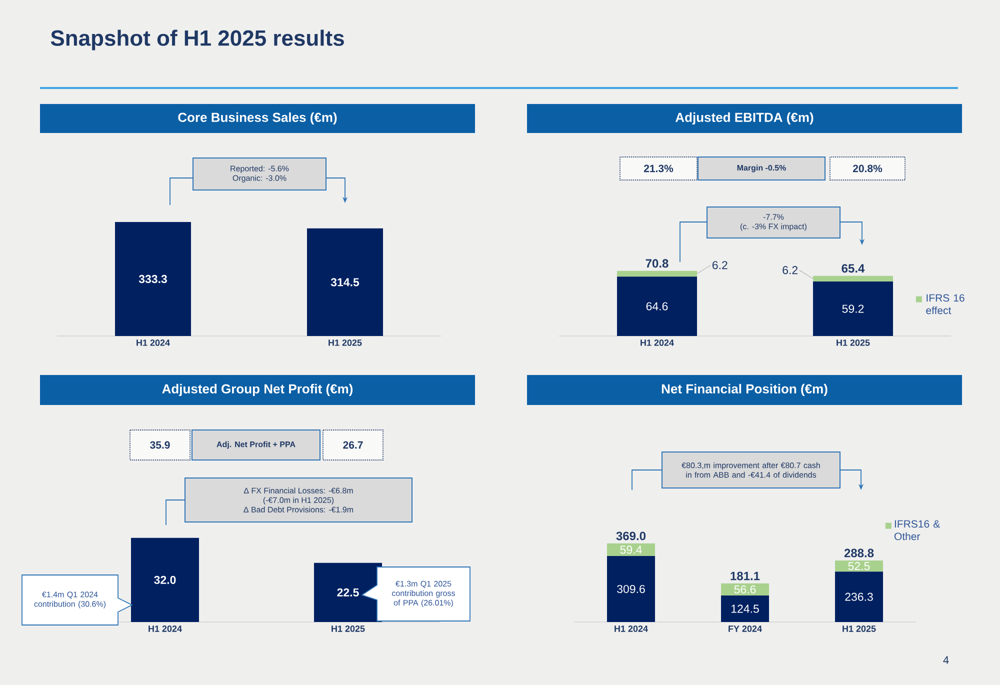  What do you see at coordinates (745, 118) in the screenshot?
I see `chart-title: Adjusted EBITDA (€m)` at bounding box center [745, 118].